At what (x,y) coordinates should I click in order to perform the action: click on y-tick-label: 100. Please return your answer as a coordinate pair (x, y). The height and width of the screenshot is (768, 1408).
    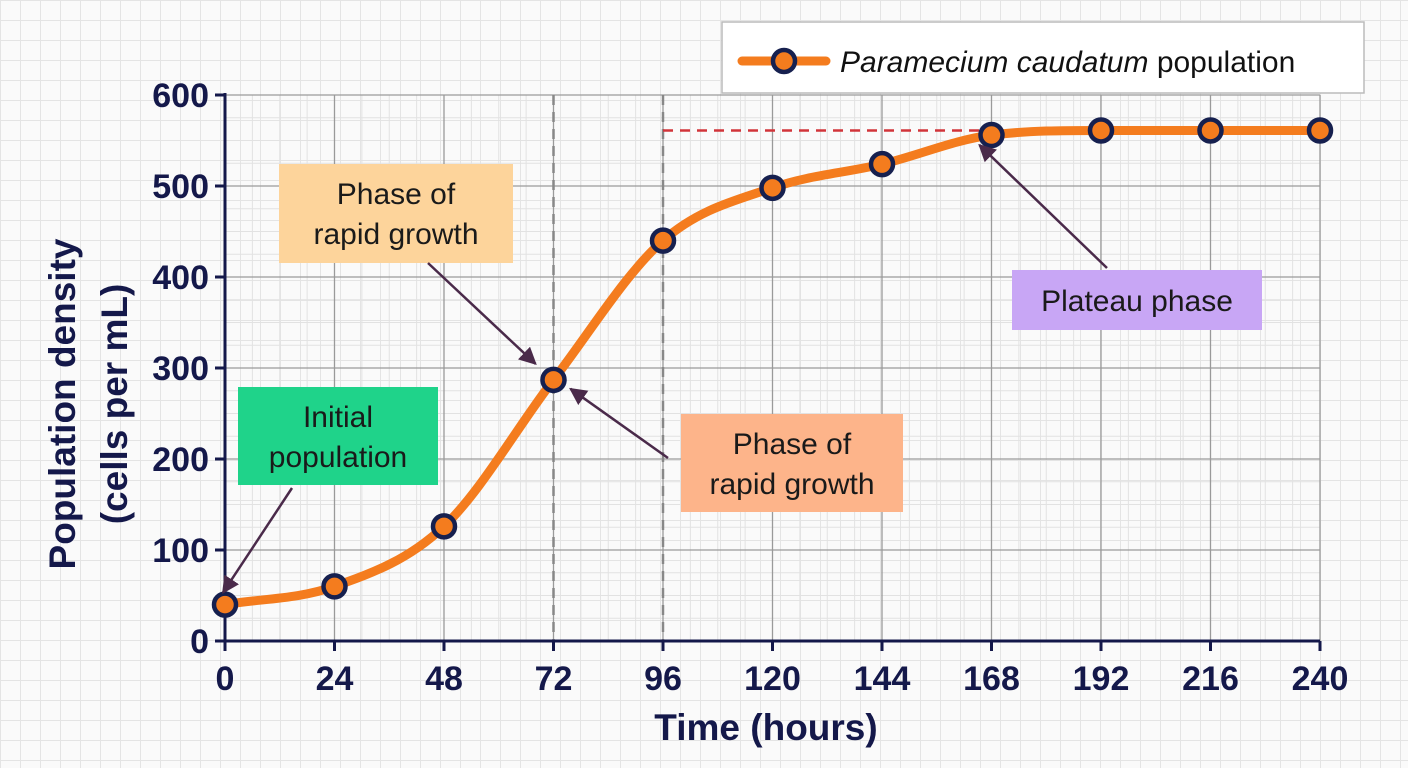
    Looking at the image, I should click on (180, 551).